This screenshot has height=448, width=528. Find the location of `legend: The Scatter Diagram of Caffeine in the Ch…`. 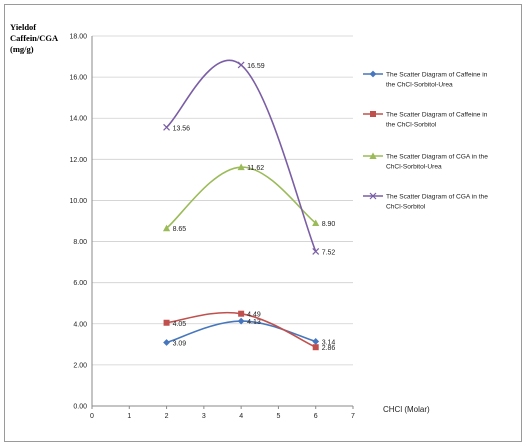

legend: The Scatter Diagram of Caffeine in the Ch… is located at coordinates (425, 140).